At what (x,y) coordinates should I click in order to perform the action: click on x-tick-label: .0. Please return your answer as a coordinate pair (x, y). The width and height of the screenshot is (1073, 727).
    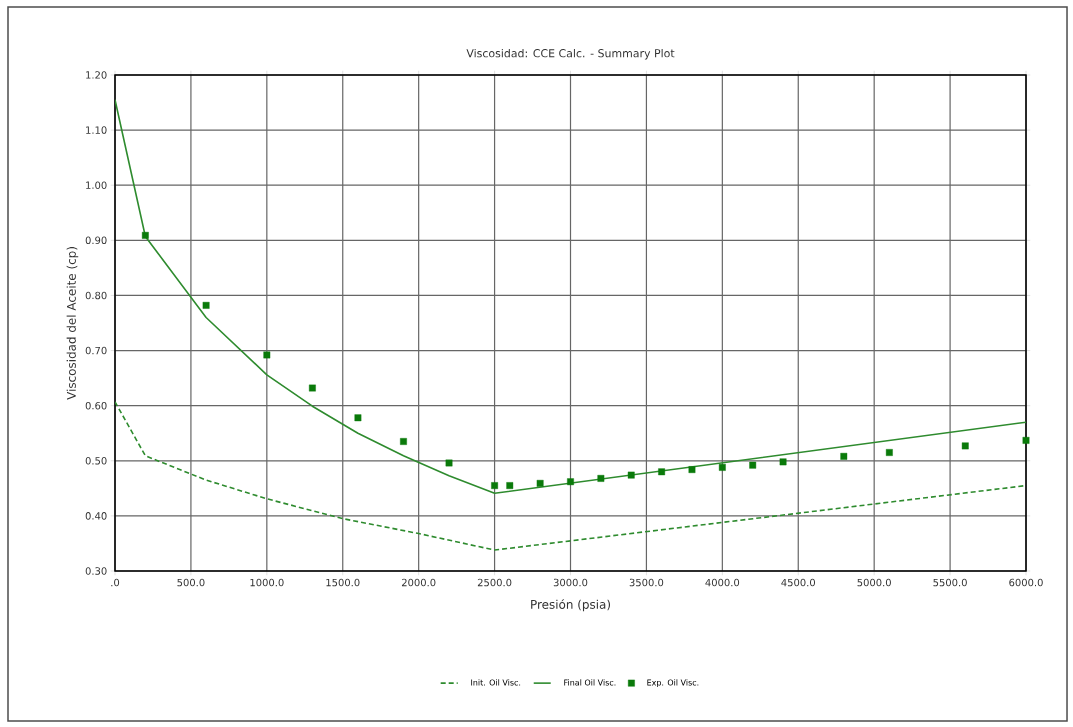
    Looking at the image, I should click on (115, 582).